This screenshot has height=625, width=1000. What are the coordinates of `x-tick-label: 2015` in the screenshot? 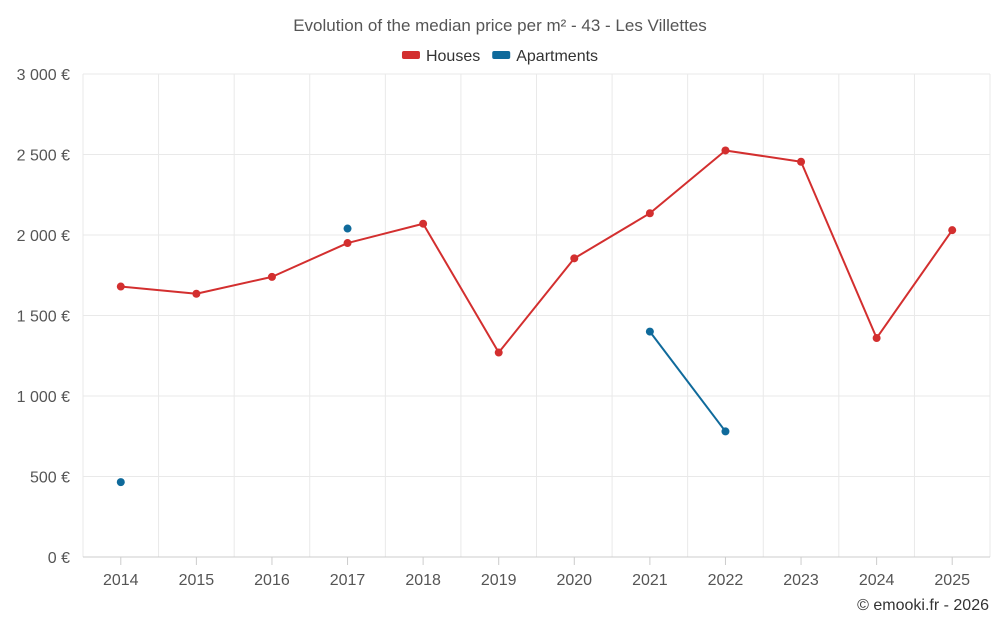 It's located at (197, 580).